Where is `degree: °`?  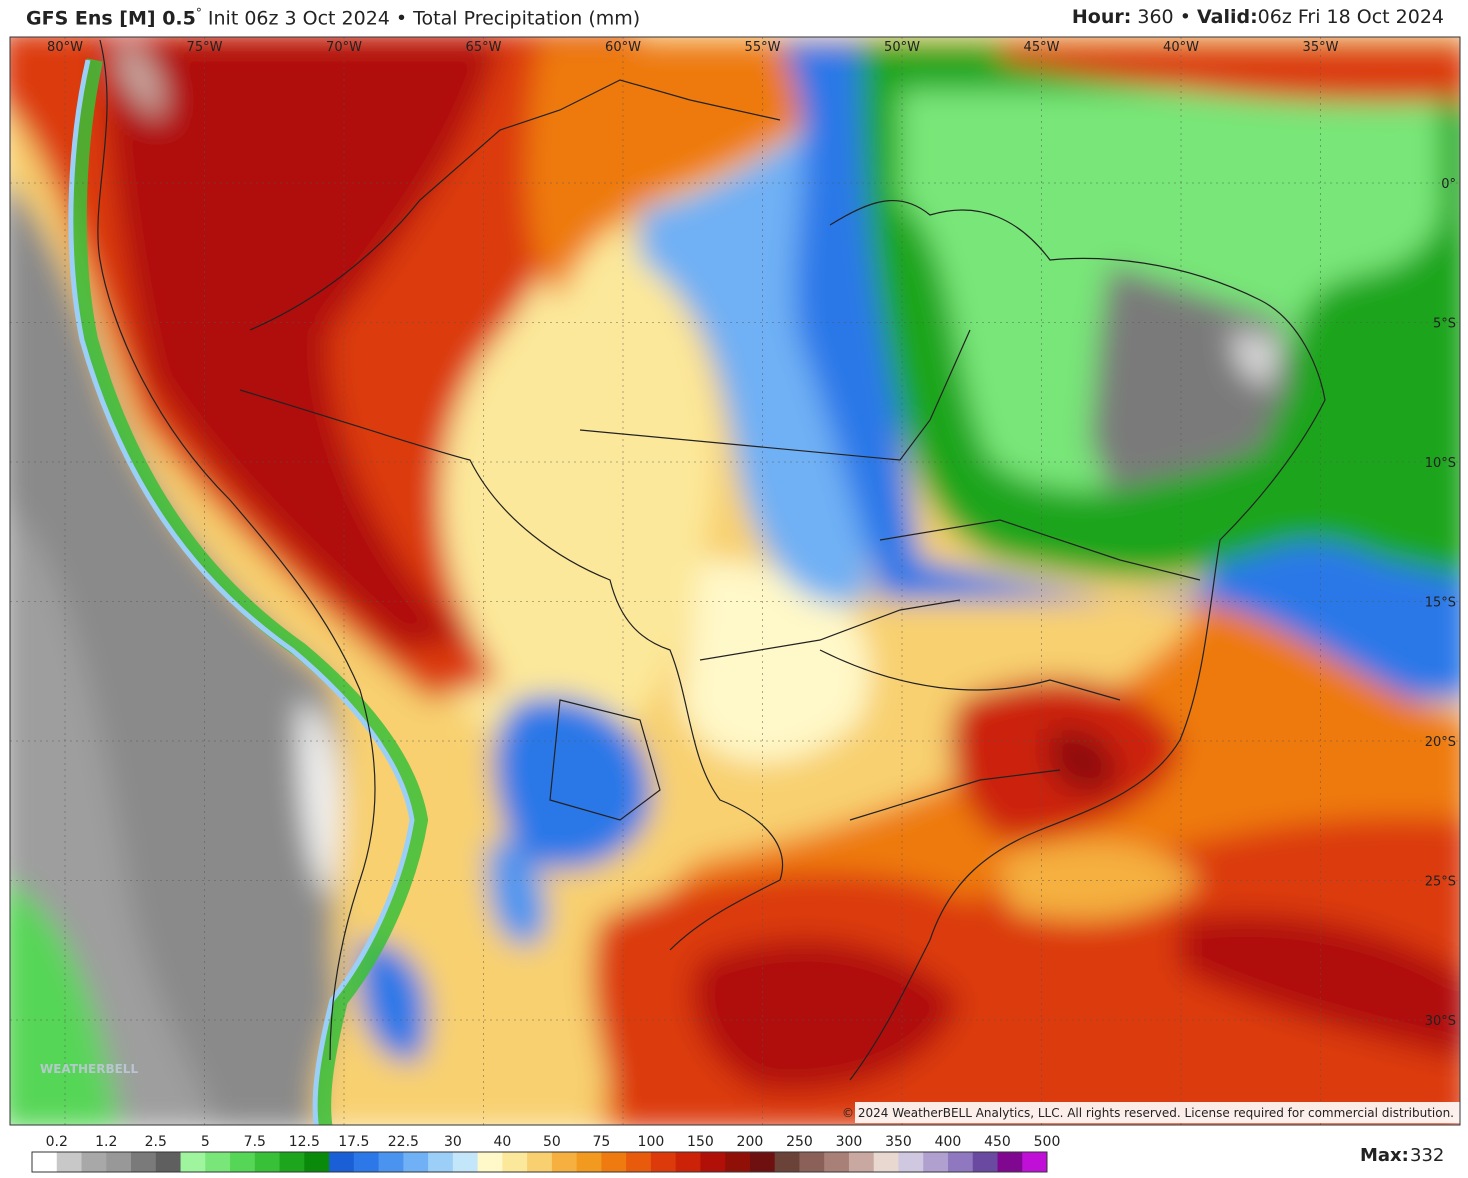 degree: ° is located at coordinates (198, 13).